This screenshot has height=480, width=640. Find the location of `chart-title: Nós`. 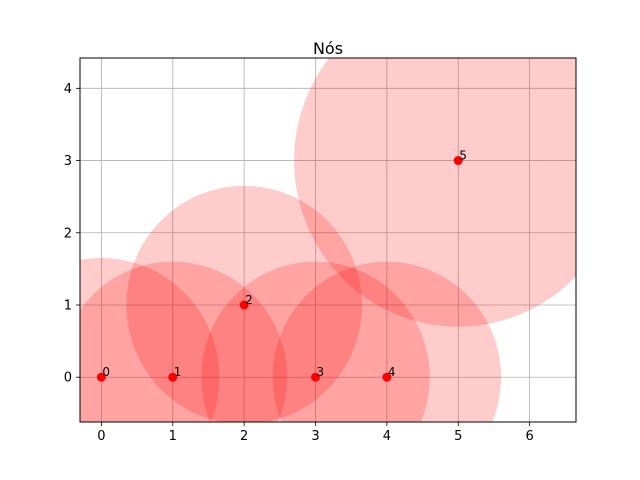

chart-title: Nós is located at coordinates (328, 48).